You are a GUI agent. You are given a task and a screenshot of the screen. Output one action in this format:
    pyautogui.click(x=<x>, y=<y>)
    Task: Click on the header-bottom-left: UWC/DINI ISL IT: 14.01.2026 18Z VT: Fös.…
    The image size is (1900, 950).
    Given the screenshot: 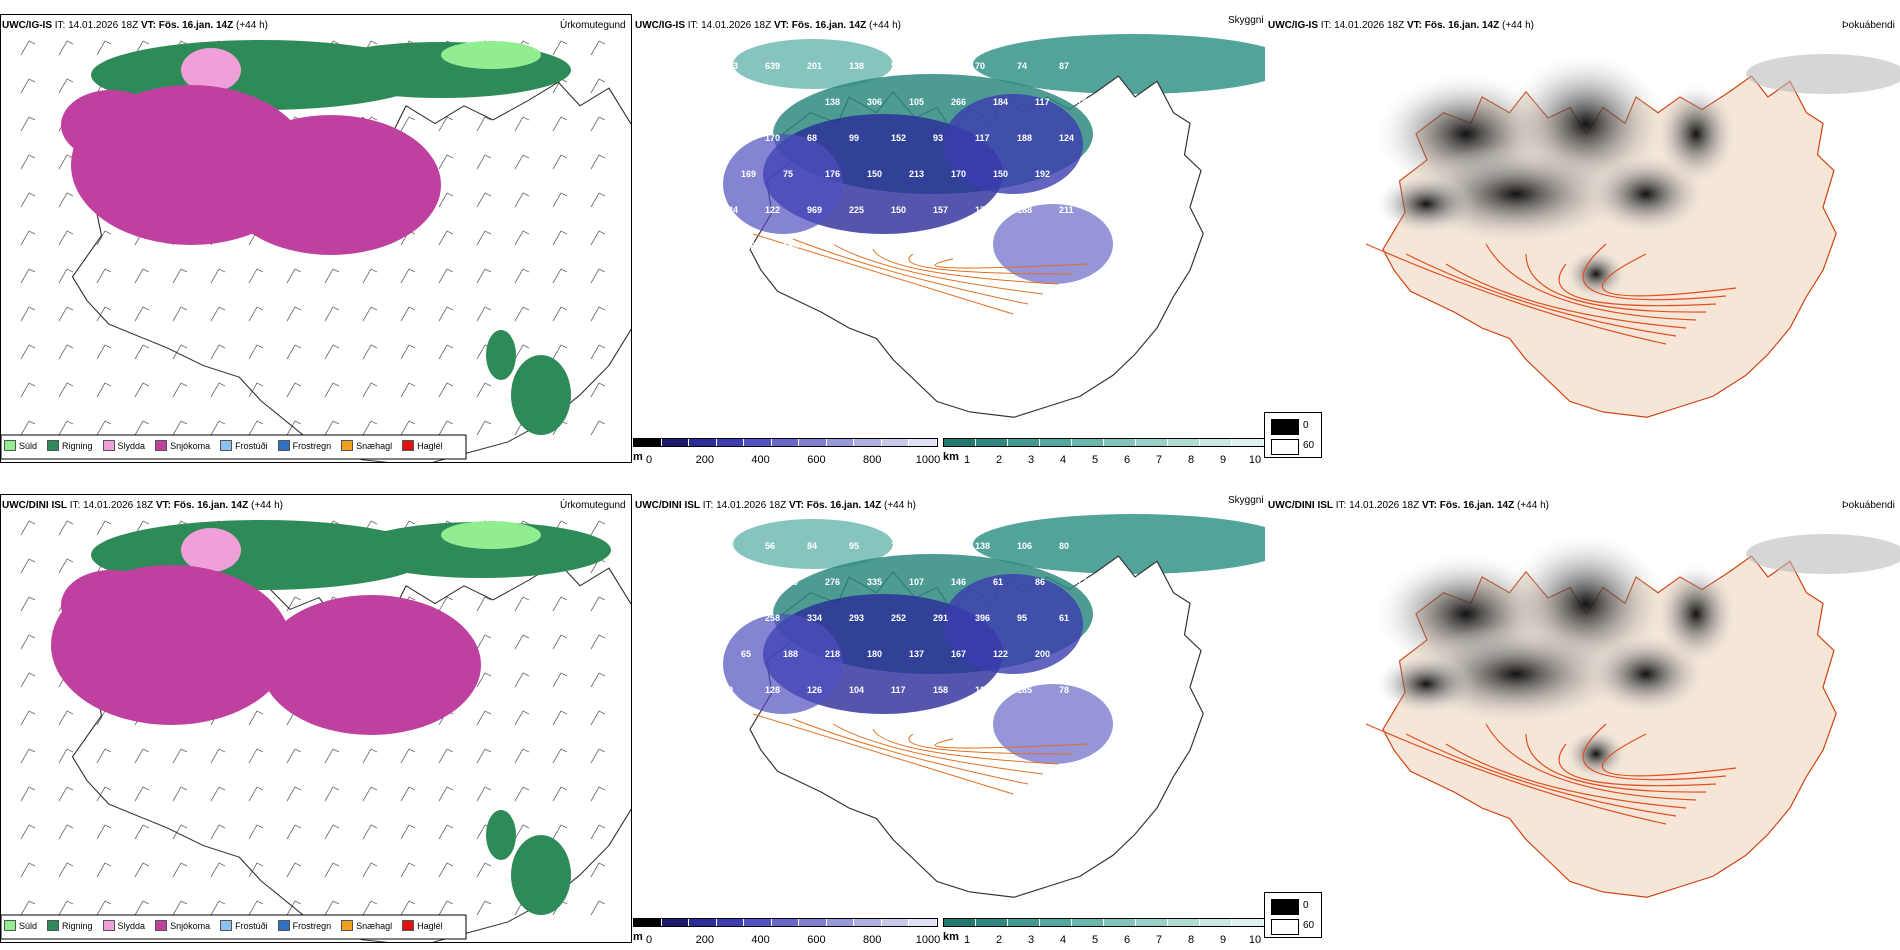 What is the action you would take?
    pyautogui.click(x=142, y=505)
    